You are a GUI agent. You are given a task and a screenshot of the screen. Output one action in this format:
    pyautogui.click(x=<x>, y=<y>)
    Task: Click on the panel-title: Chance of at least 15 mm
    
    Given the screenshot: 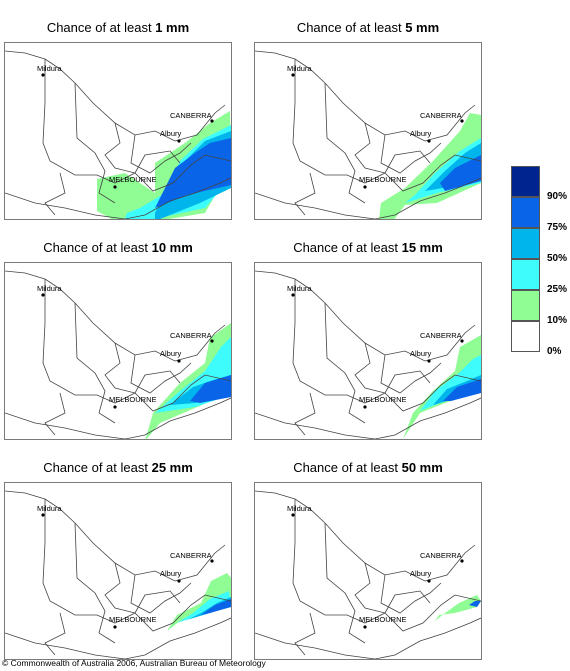 What is the action you would take?
    pyautogui.click(x=368, y=247)
    